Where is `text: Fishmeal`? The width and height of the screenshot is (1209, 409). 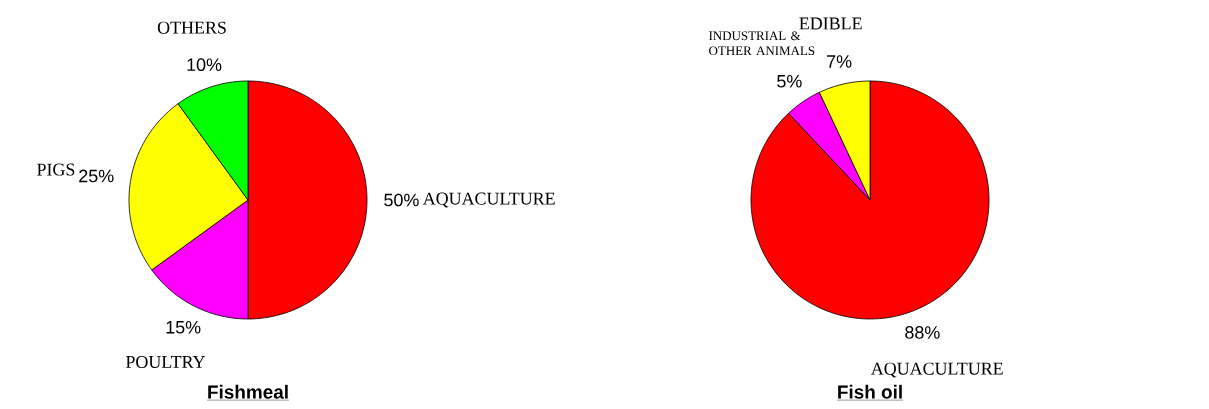
text: Fishmeal is located at coordinates (248, 391).